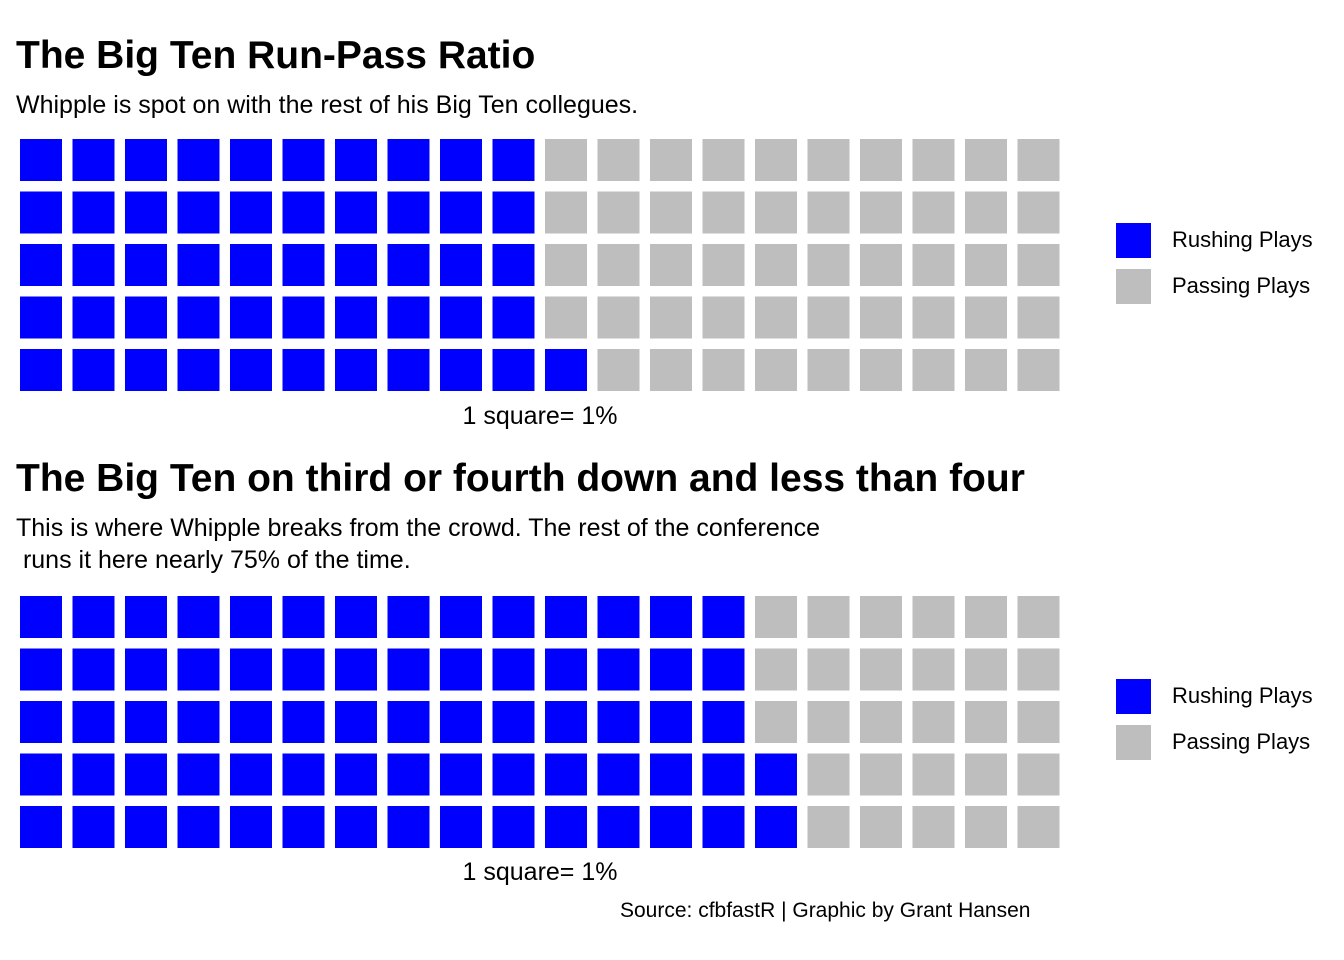 The height and width of the screenshot is (960, 1344). I want to click on chart2-legend-key-rushing, so click(1133, 696).